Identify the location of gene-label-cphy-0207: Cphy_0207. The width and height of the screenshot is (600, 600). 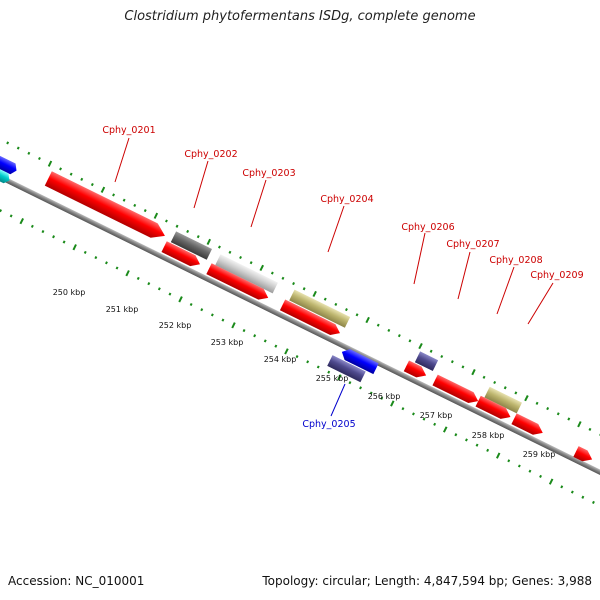
(472, 244).